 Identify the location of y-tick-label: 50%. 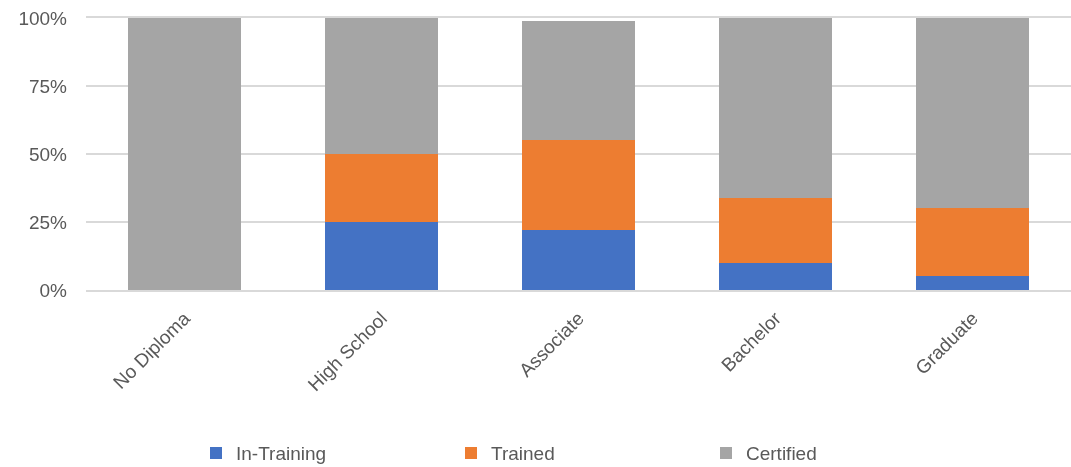
(48, 154).